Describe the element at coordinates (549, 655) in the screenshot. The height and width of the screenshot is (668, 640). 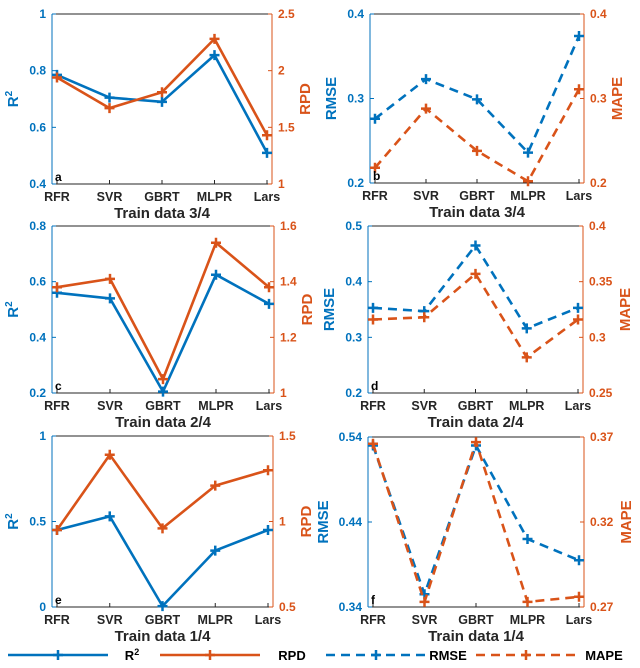
I see `legend-item-mape: MAPE` at that location.